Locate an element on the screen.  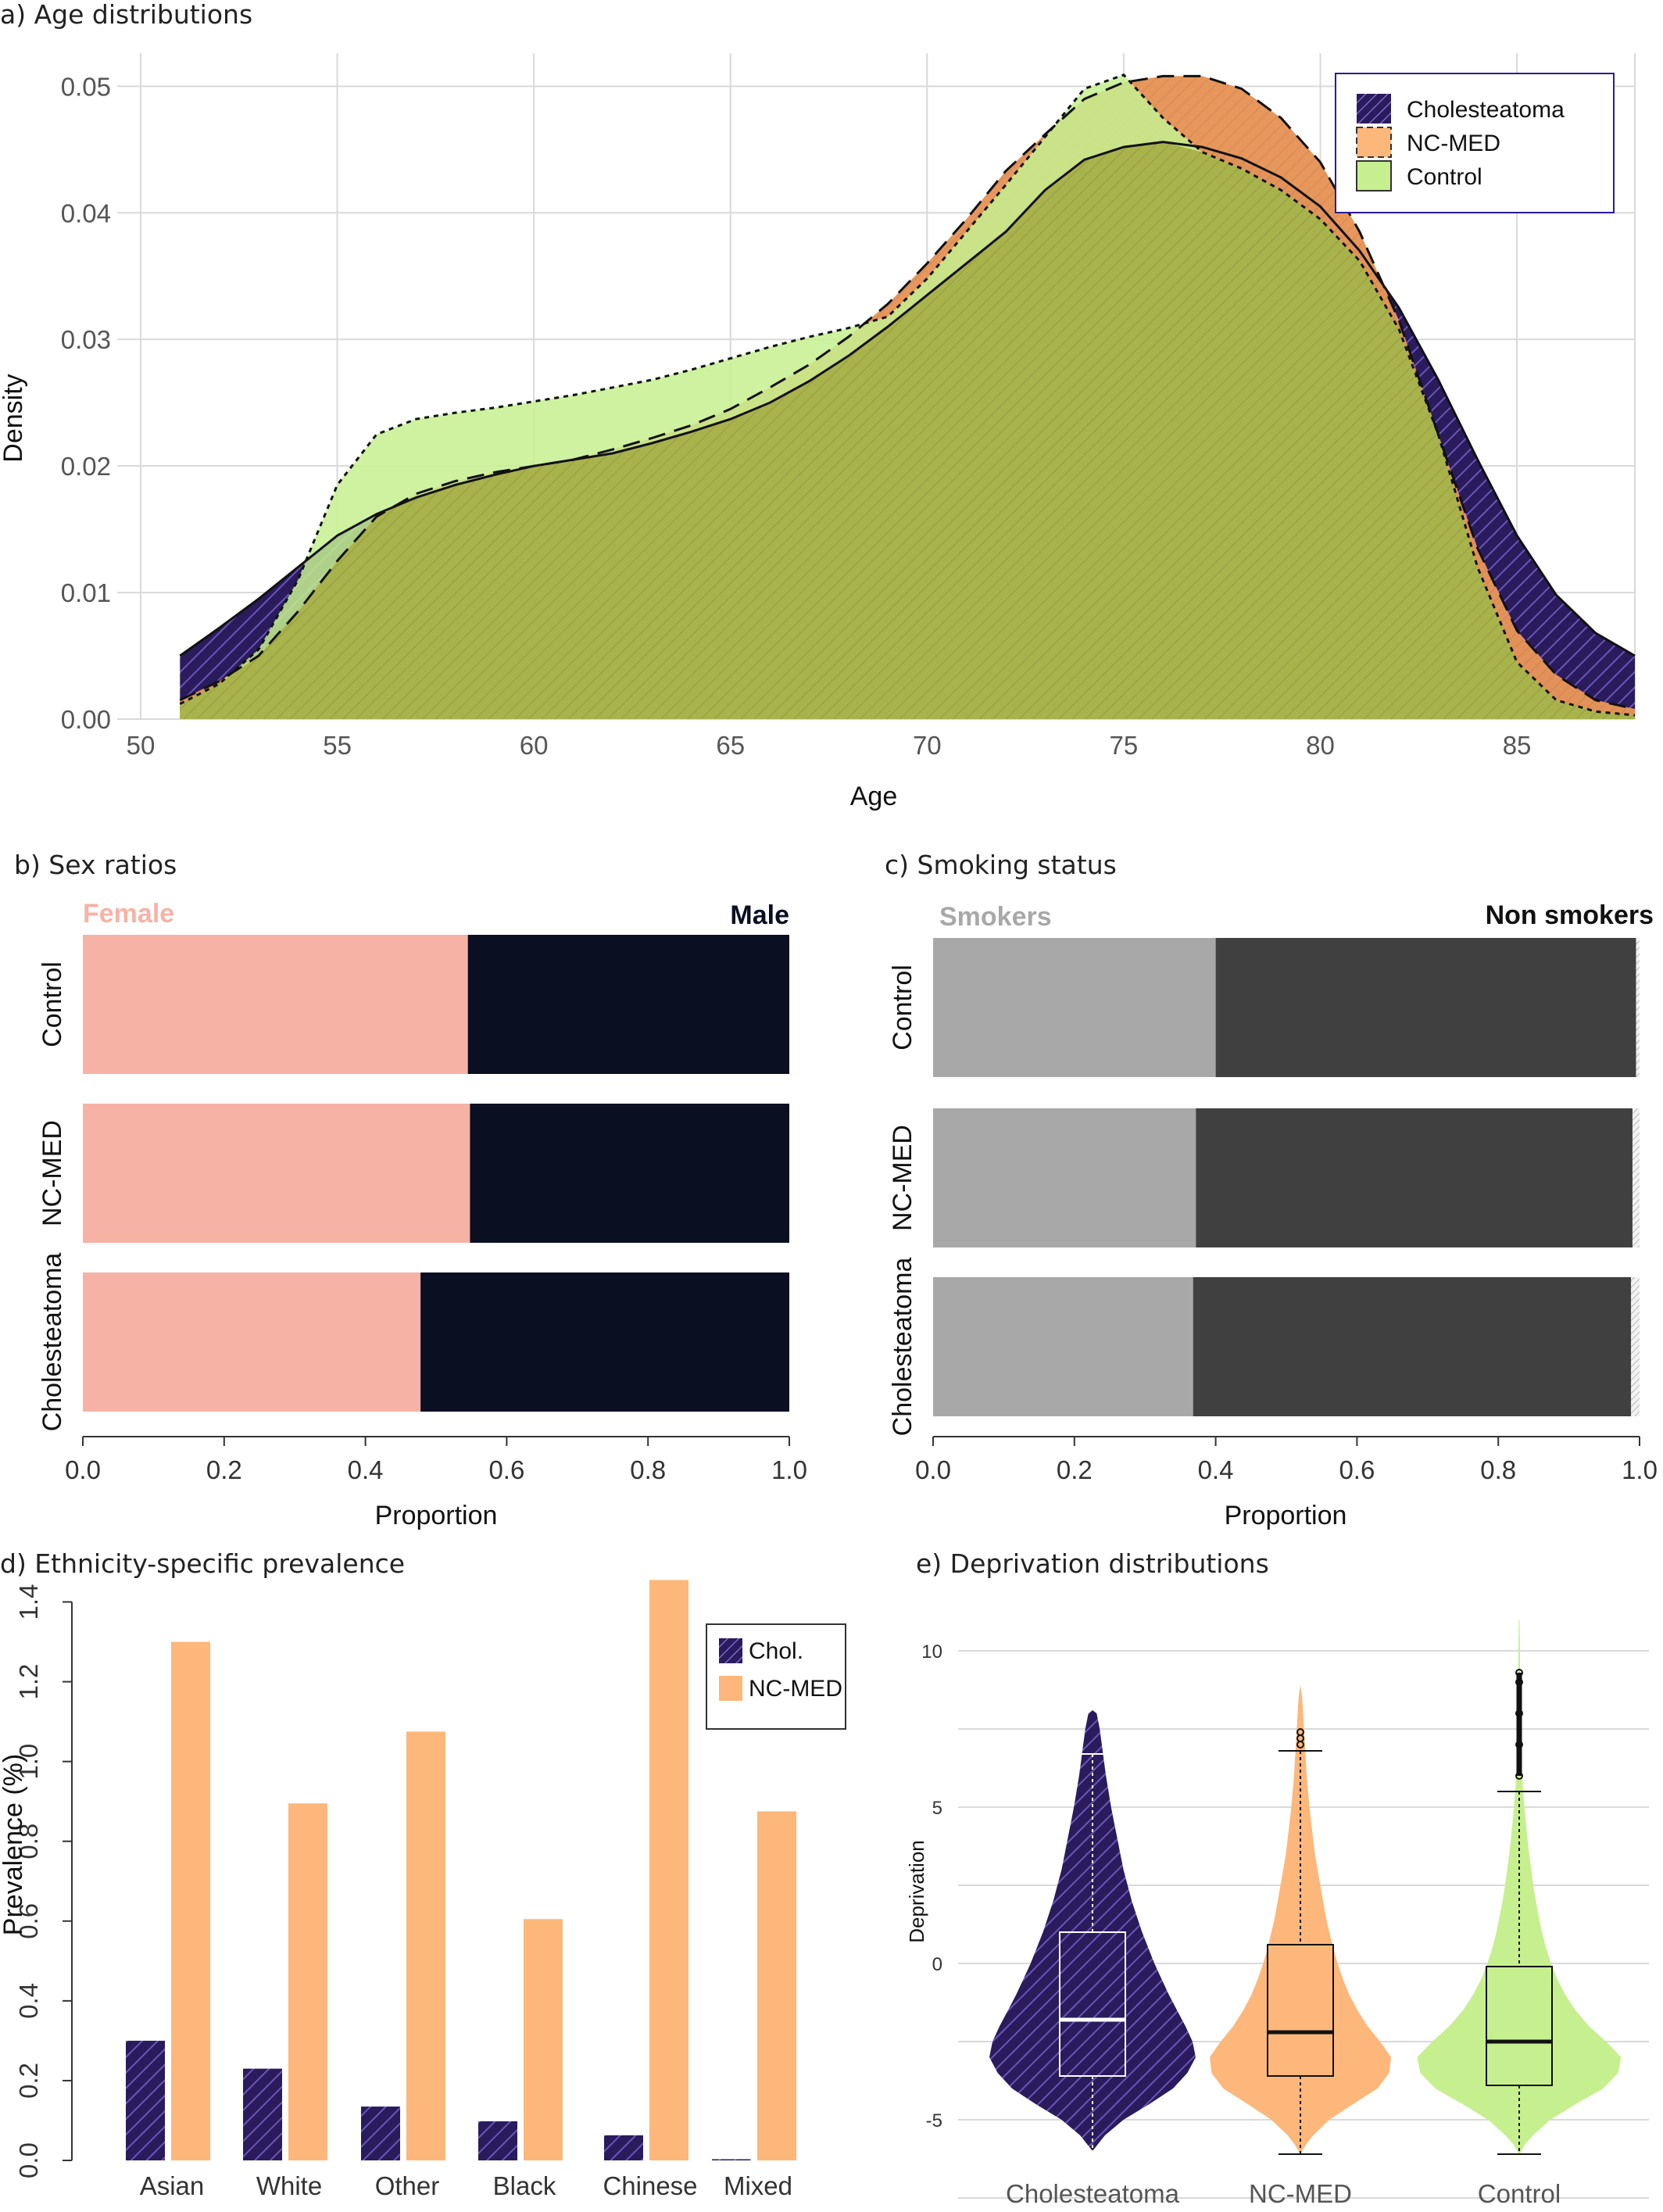
eth-category-white: White is located at coordinates (289, 2185).